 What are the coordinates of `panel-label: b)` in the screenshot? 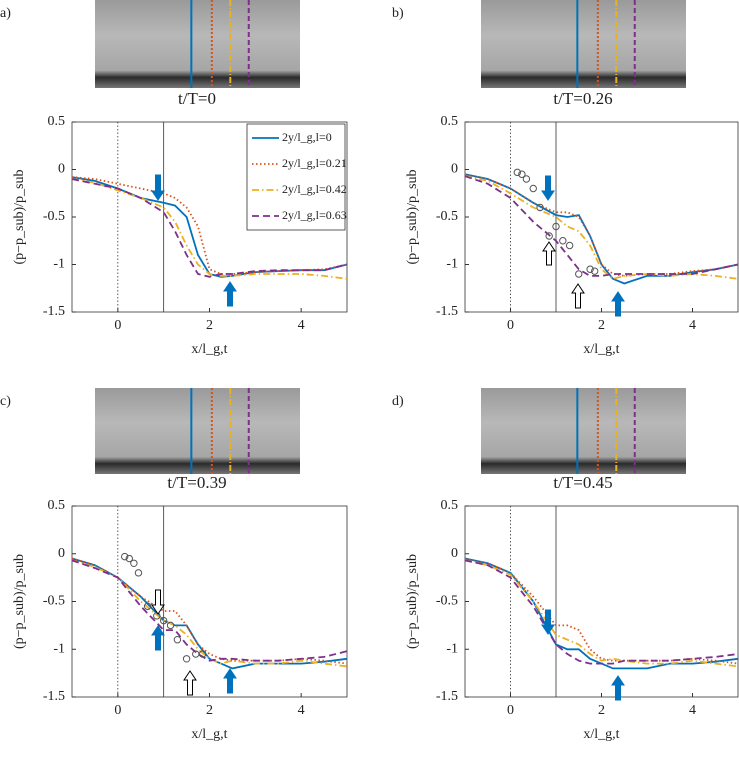 It's located at (398, 13).